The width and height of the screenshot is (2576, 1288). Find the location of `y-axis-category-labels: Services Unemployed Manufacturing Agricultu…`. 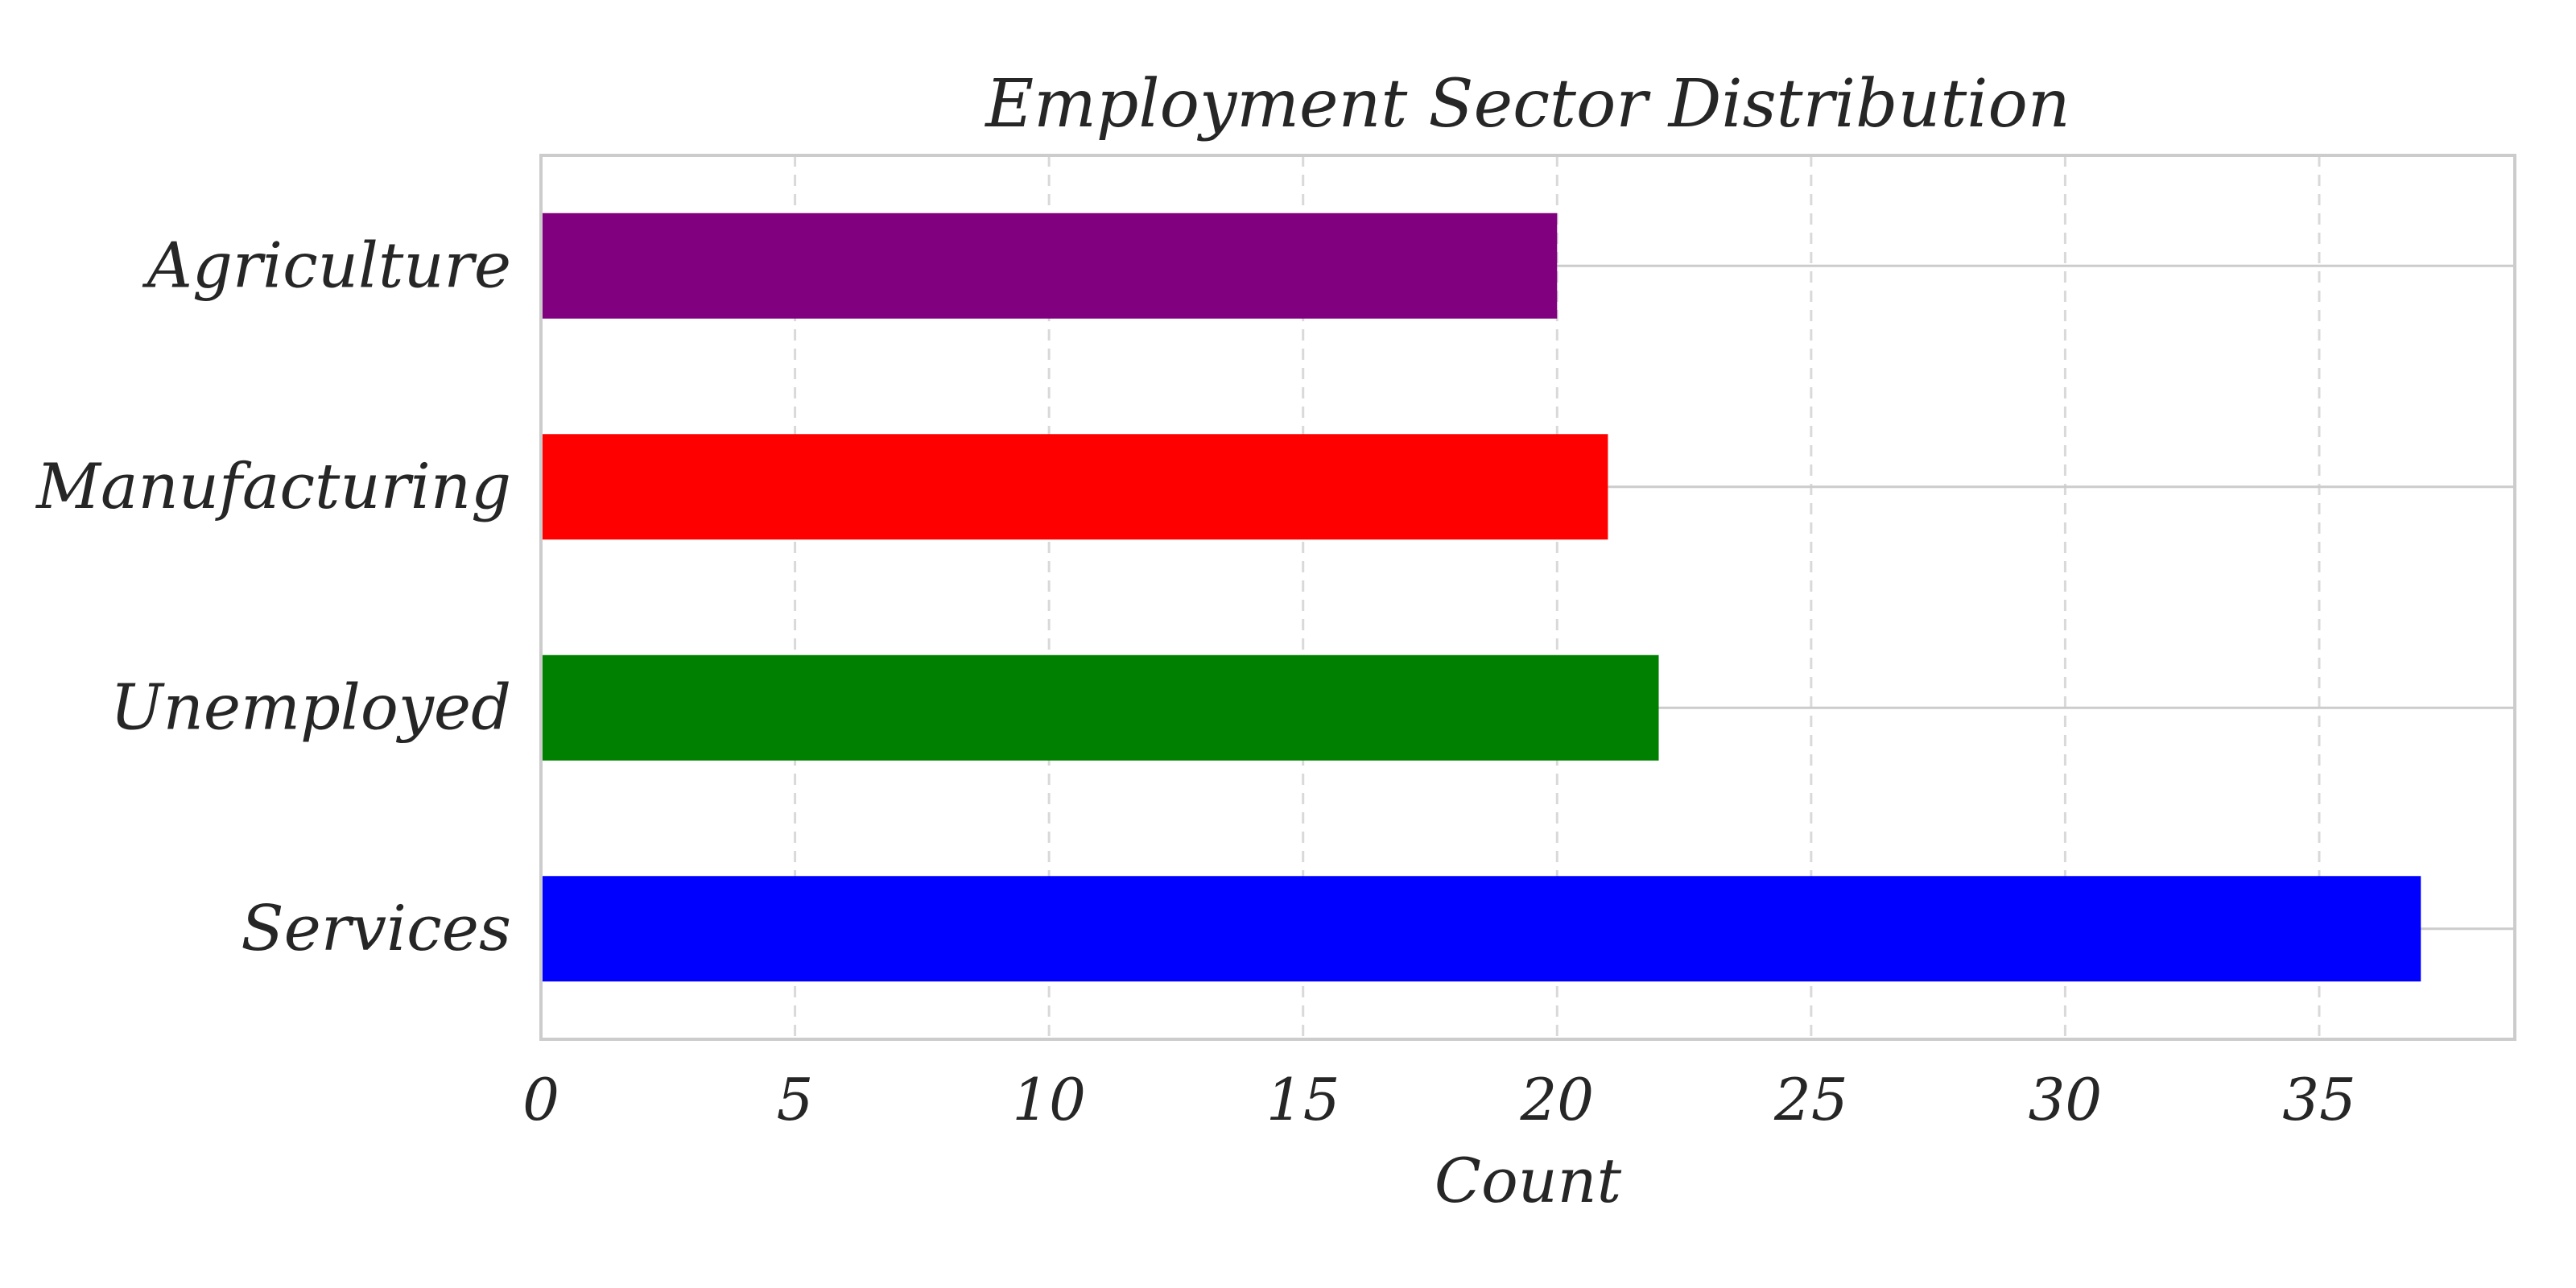

y-axis-category-labels: Services Unemployed Manufacturing Agricultu… is located at coordinates (273, 597).